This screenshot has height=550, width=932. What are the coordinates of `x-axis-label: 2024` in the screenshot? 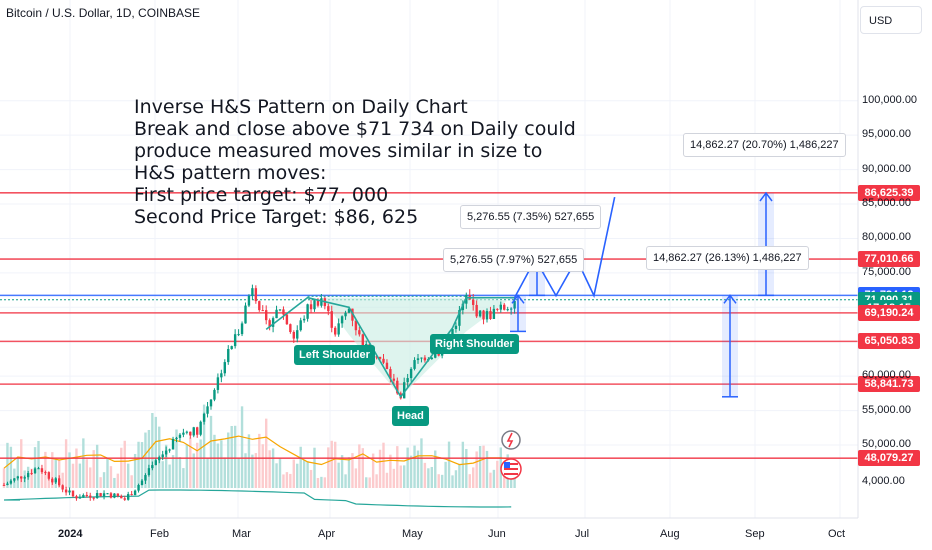 It's located at (70, 534).